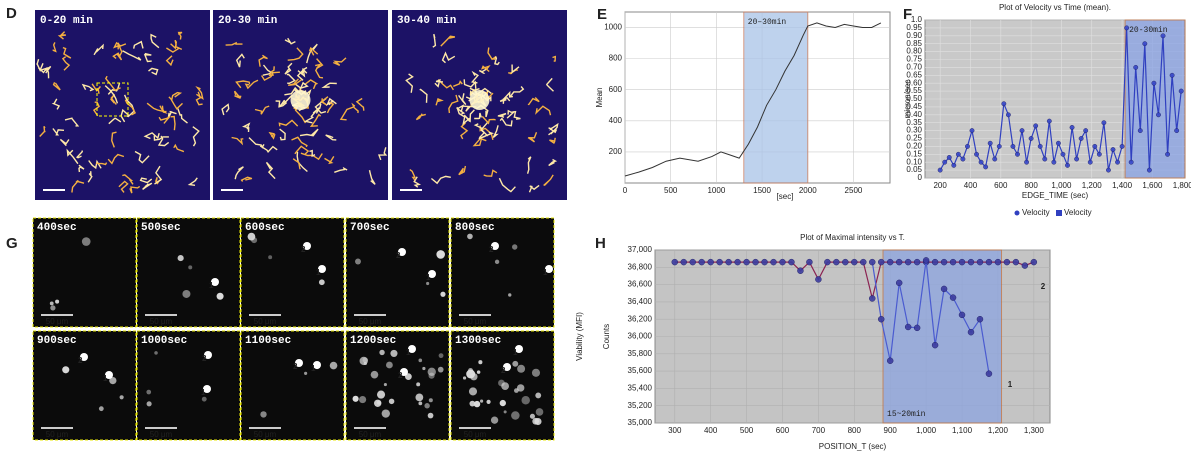 Image resolution: width=1191 pixels, height=452 pixels. I want to click on panel-label: D, so click(11, 13).